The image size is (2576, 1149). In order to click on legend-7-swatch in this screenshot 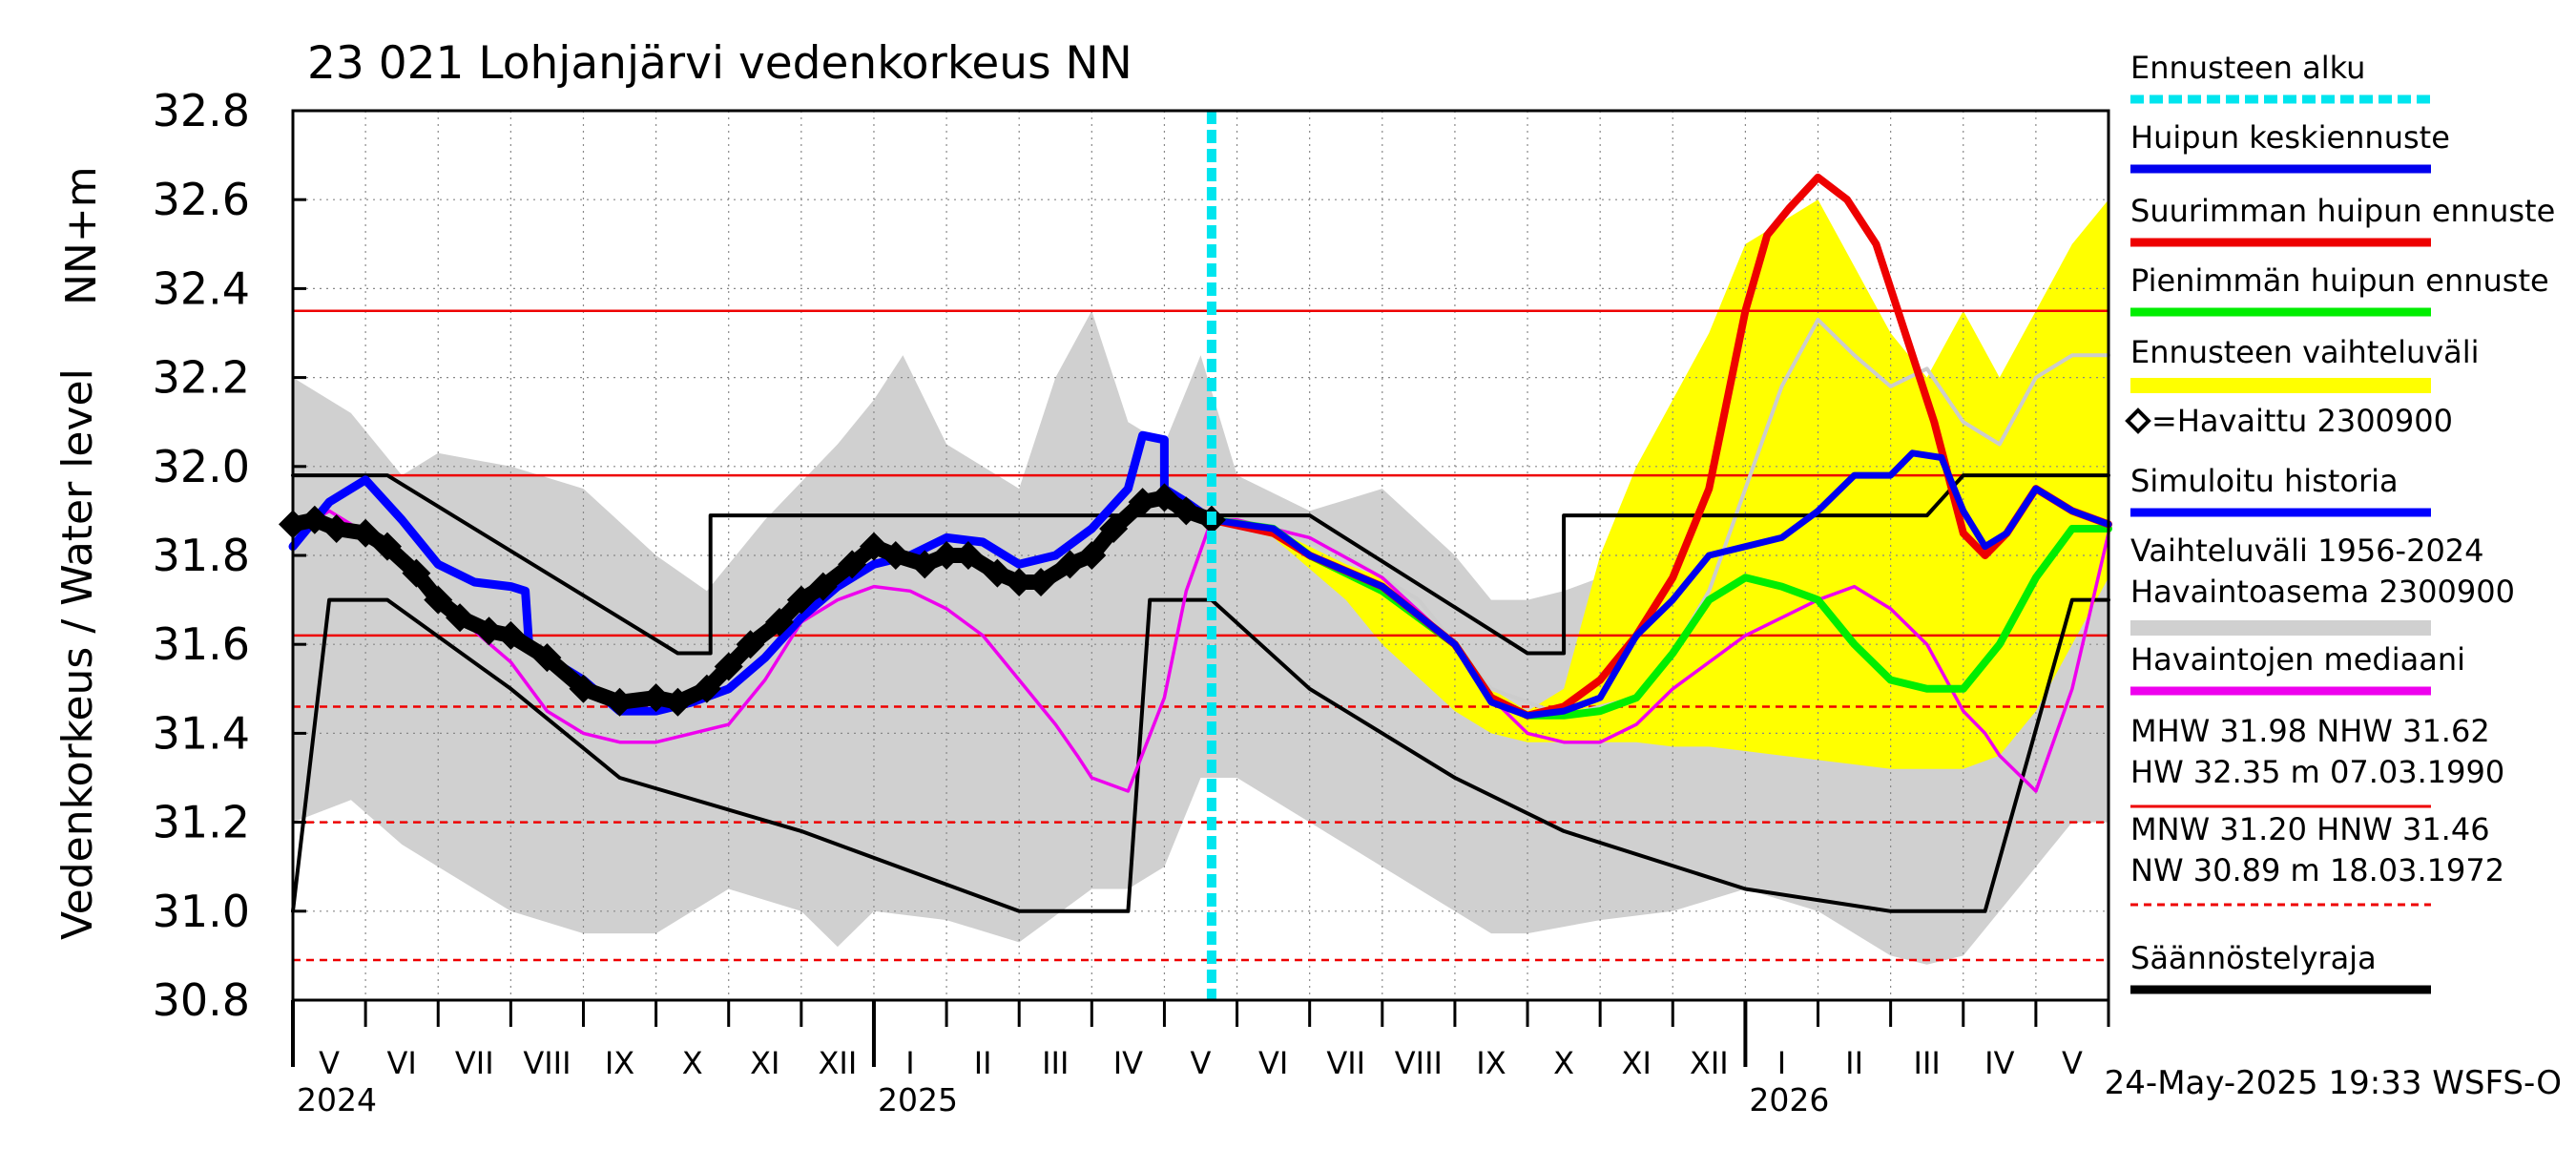, I will do `click(2280, 628)`.